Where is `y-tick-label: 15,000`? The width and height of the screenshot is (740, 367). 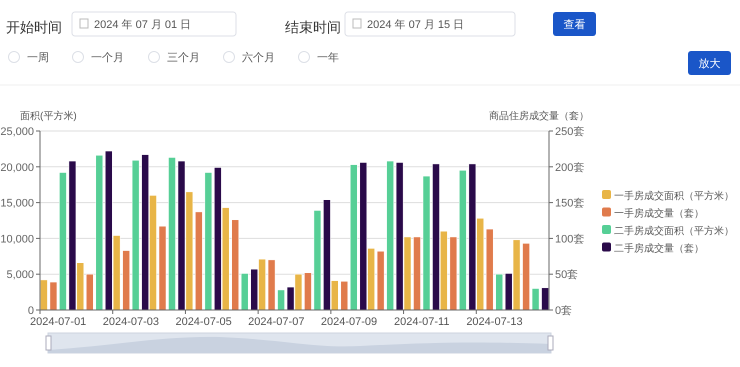 y-tick-label: 15,000 is located at coordinates (17, 204).